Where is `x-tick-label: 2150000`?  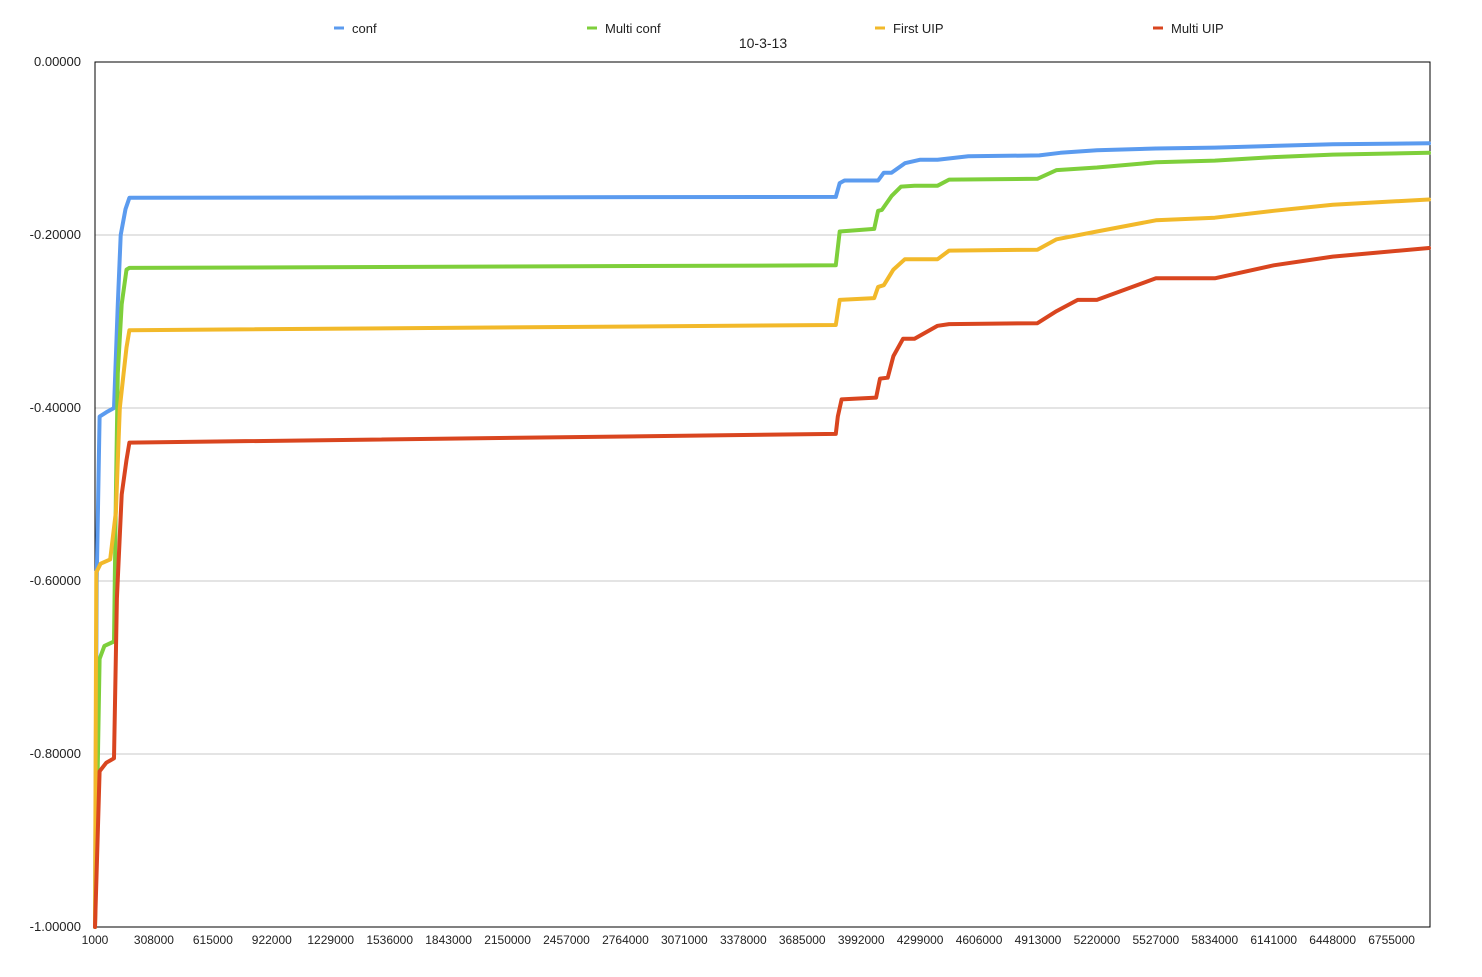 x-tick-label: 2150000 is located at coordinates (507, 940).